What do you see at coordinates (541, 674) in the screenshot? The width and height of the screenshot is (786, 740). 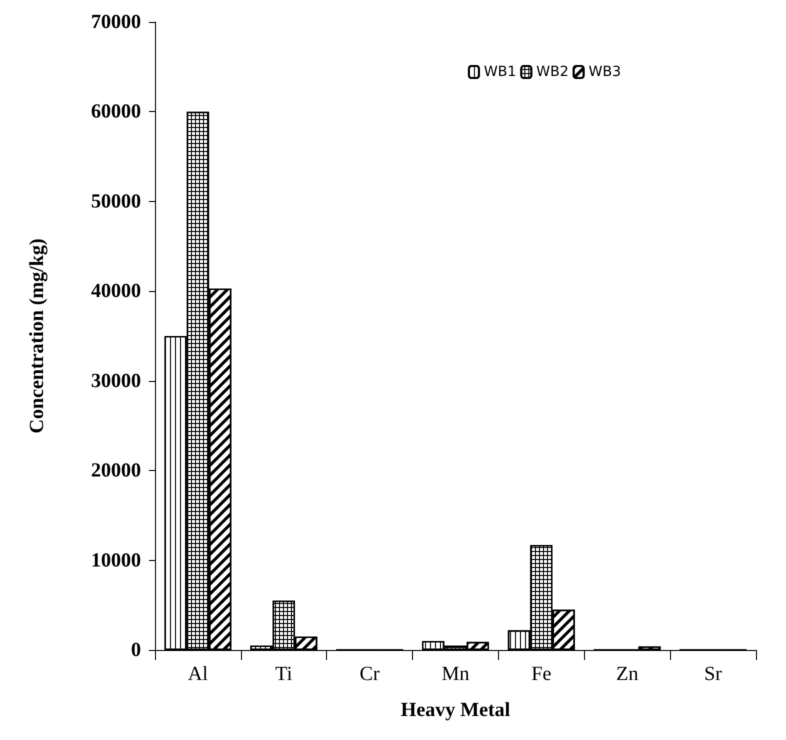 I see `x-tick-label: Fe` at bounding box center [541, 674].